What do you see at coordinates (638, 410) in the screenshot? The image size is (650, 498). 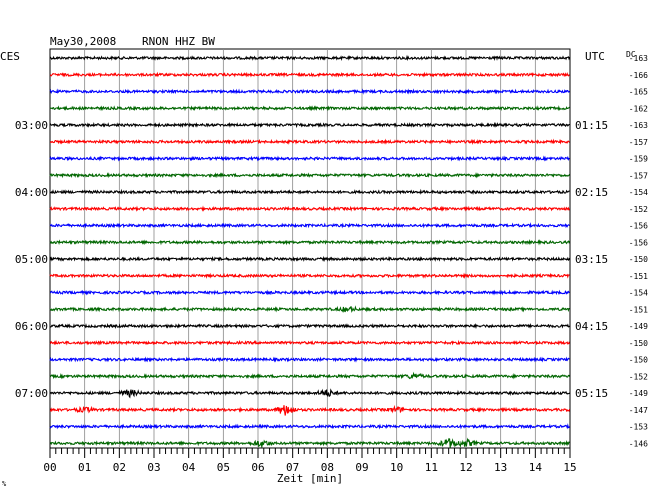 I see `dc-offset-label: -147` at bounding box center [638, 410].